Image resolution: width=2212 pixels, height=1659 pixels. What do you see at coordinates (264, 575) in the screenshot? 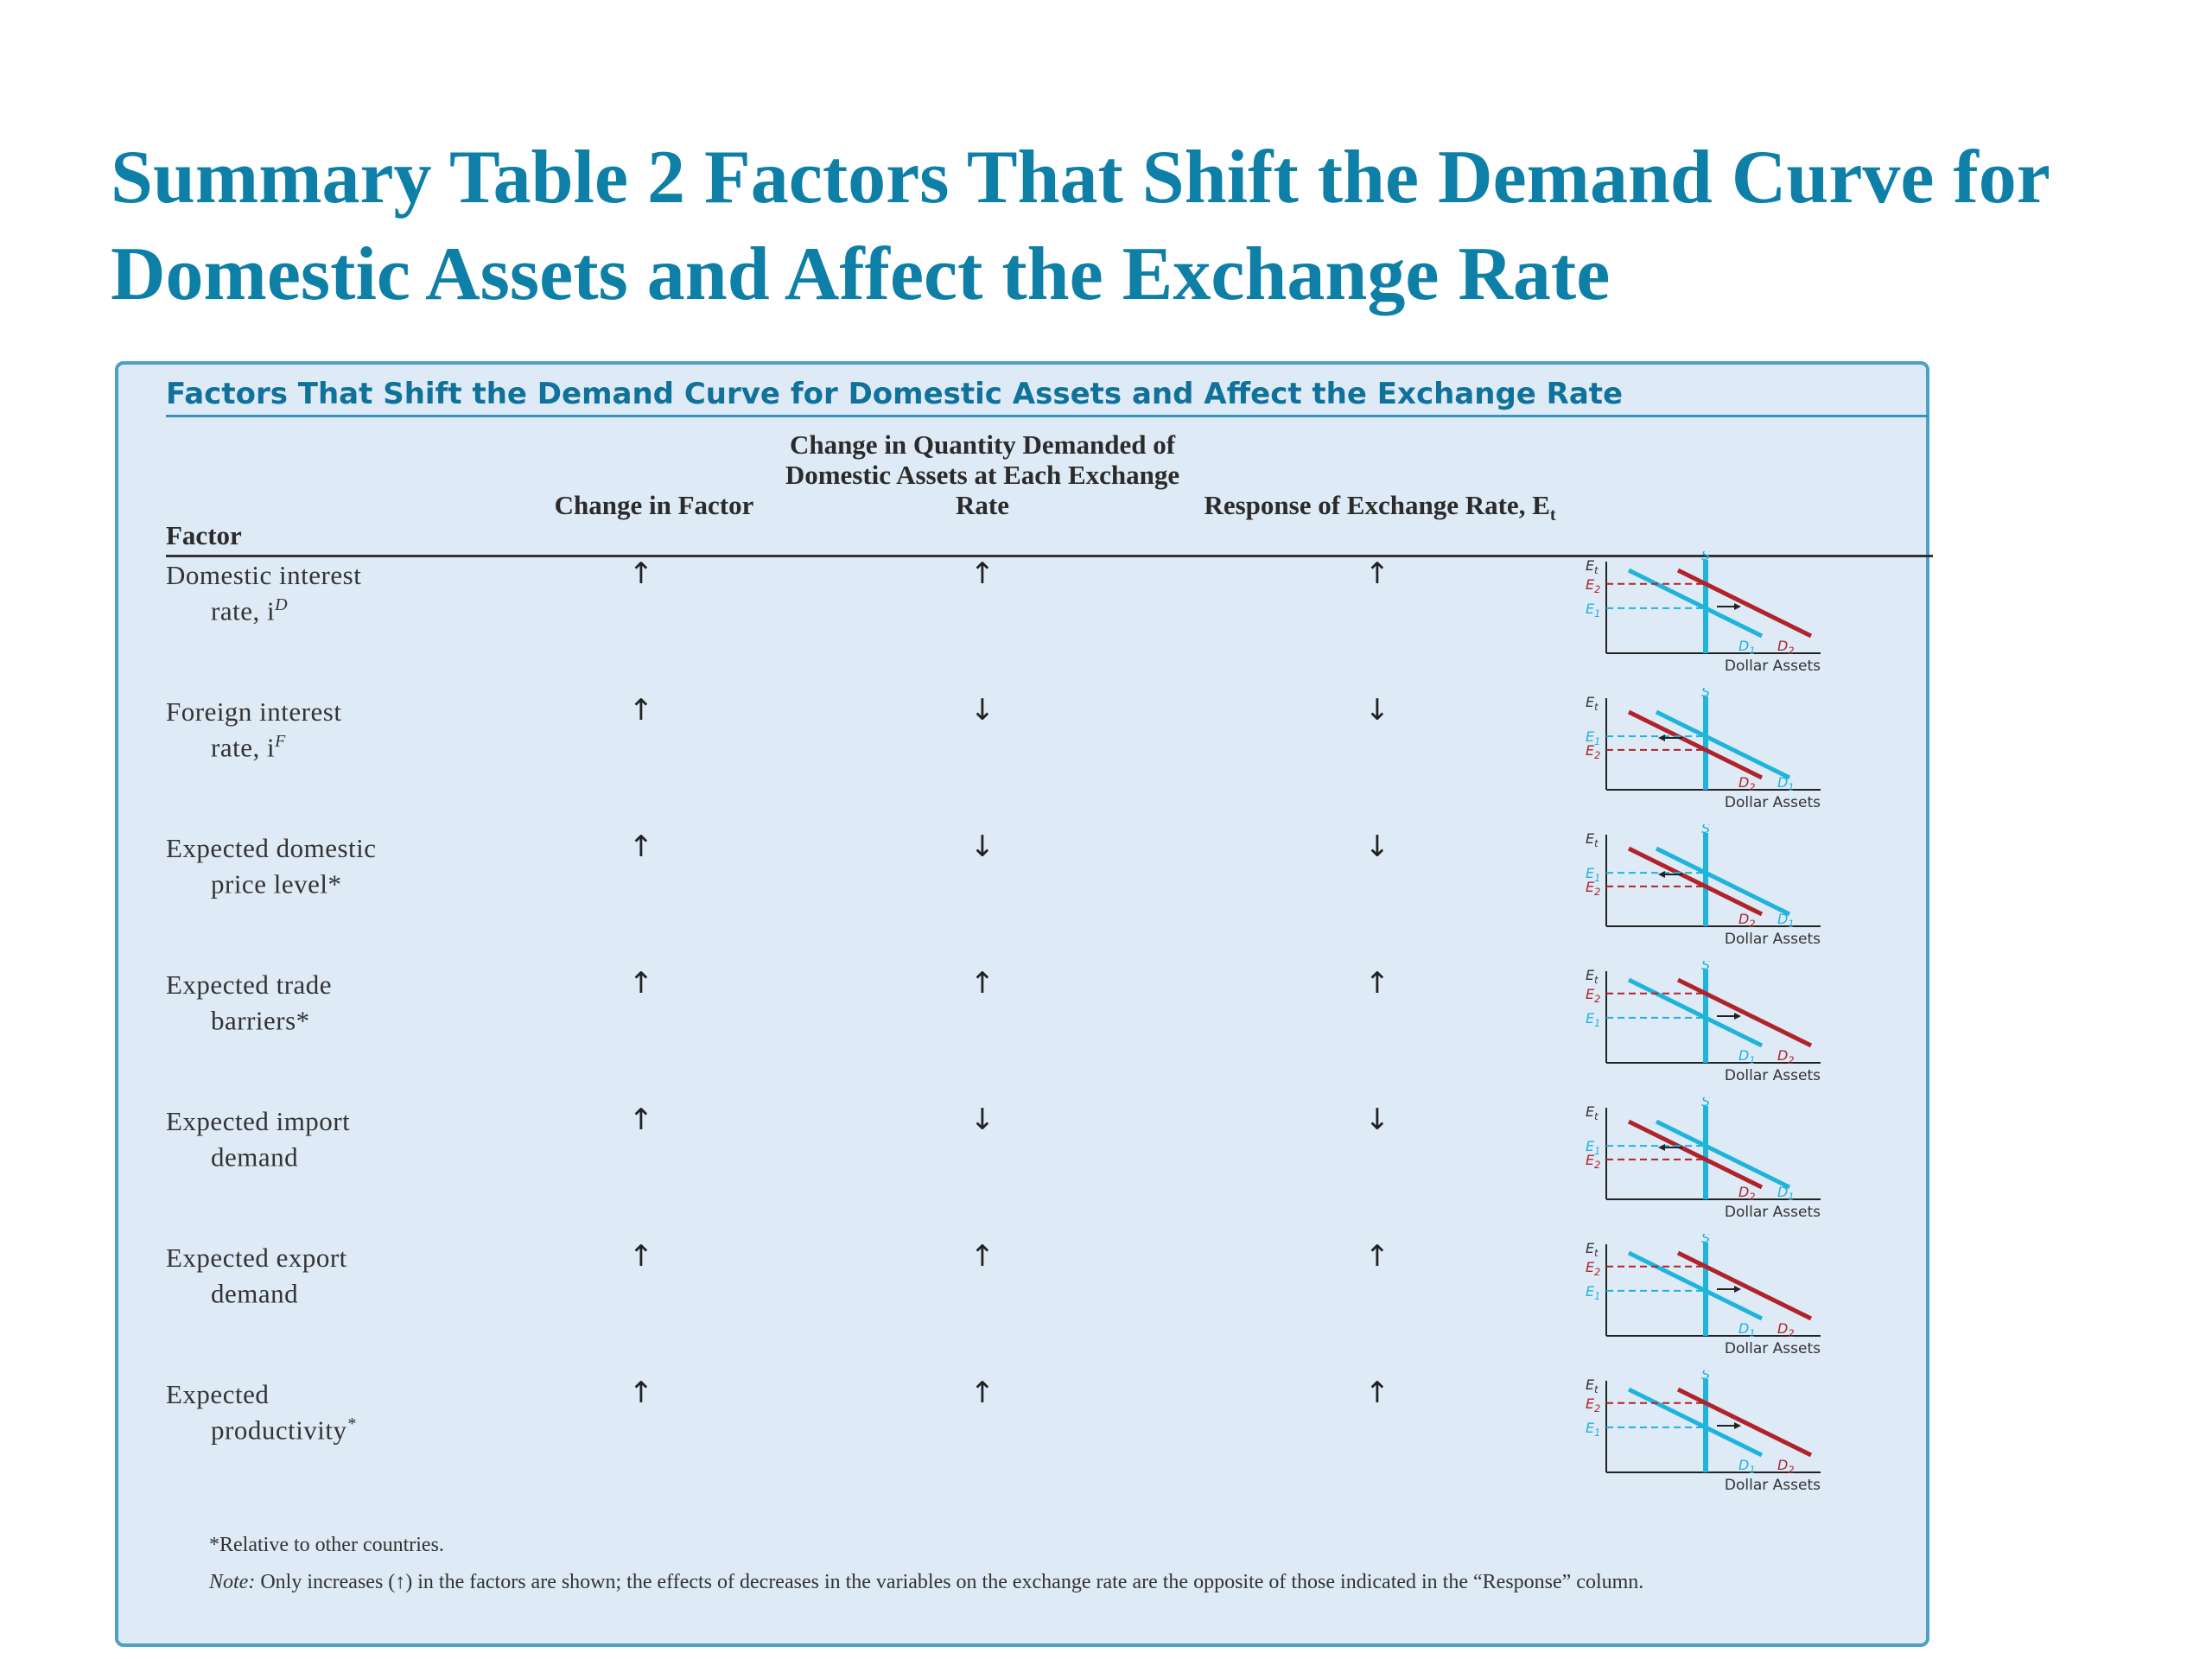
I see `factor-line-1: Domestic interest` at bounding box center [264, 575].